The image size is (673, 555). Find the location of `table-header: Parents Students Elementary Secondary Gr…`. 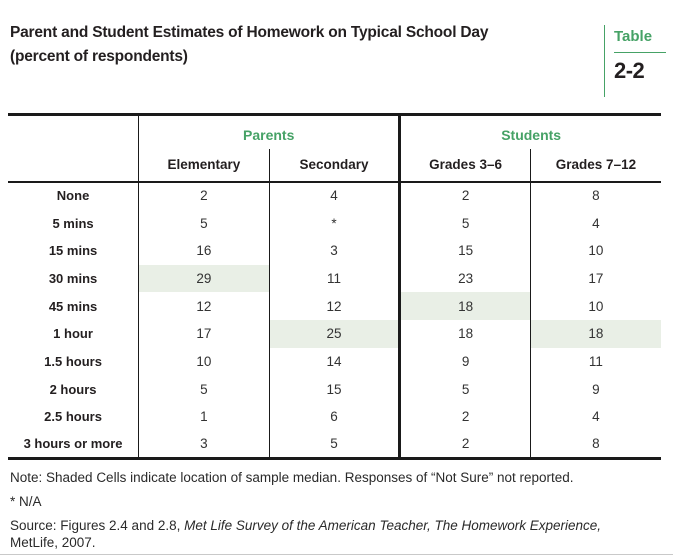

table-header: Parents Students Elementary Secondary Gr… is located at coordinates (334, 148).